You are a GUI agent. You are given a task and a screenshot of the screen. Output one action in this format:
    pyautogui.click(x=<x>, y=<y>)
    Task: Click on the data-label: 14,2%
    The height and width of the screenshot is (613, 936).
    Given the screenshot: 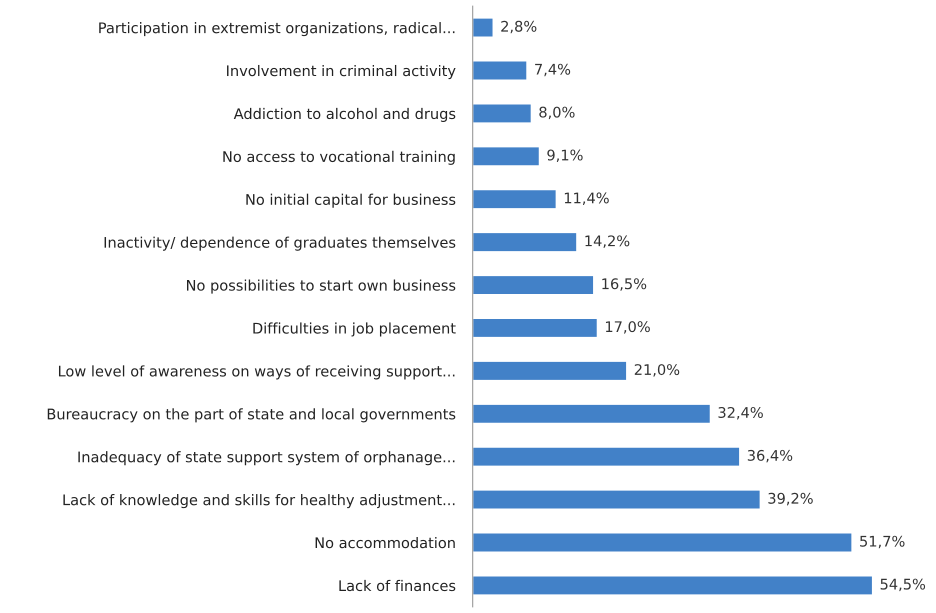 What is the action you would take?
    pyautogui.click(x=607, y=241)
    